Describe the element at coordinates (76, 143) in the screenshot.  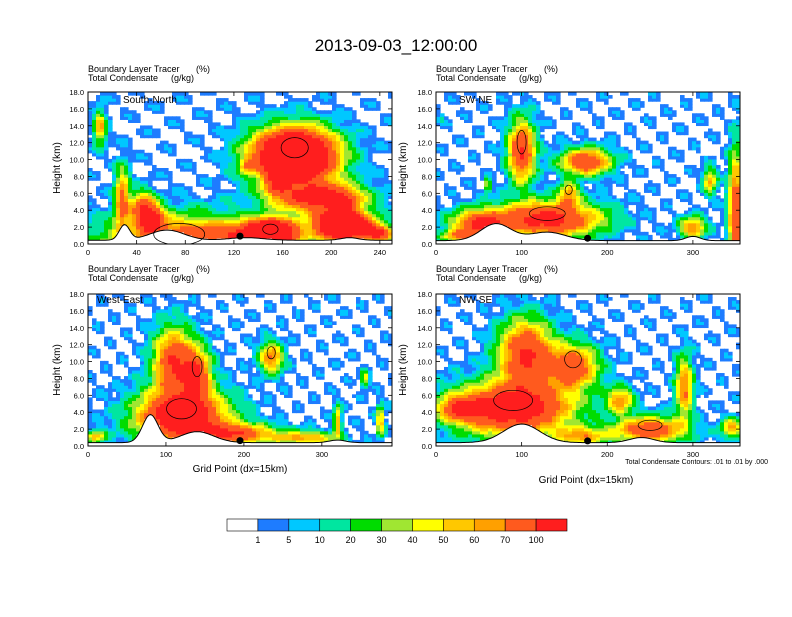
I see `y-tick-label: 12.0` at that location.